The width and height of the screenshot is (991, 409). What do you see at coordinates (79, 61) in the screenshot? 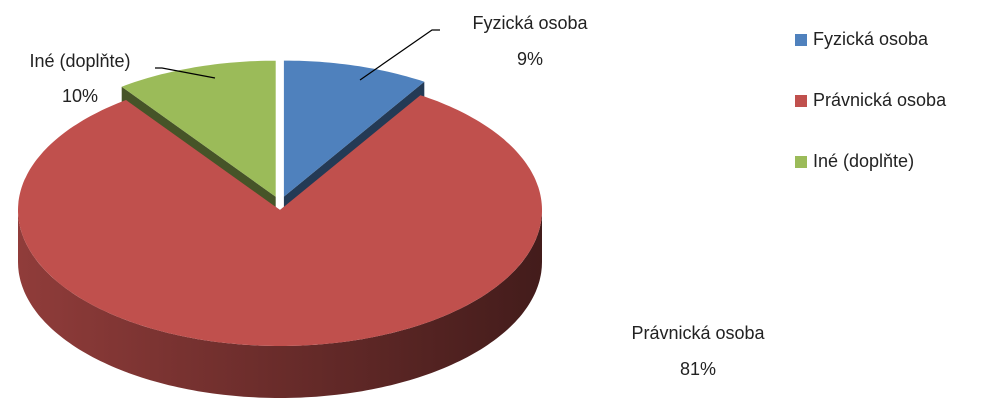
I see `data-label-name: Iné (doplňte)` at bounding box center [79, 61].